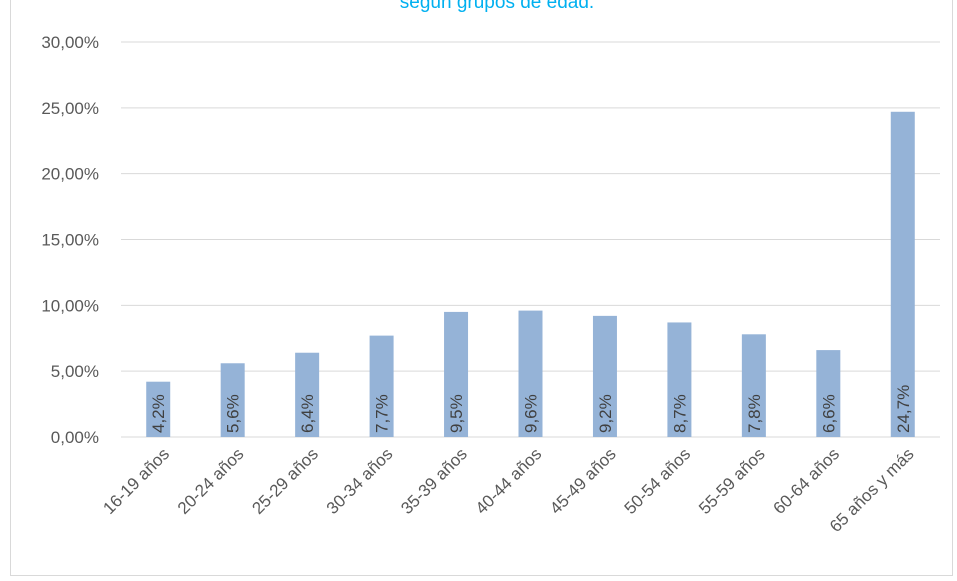 The height and width of the screenshot is (581, 957). I want to click on y-axis-tick-labels: 0,00% 5,00% 10,00% 15,00% 20,00% 25,00% 30,00%, so click(70, 240).